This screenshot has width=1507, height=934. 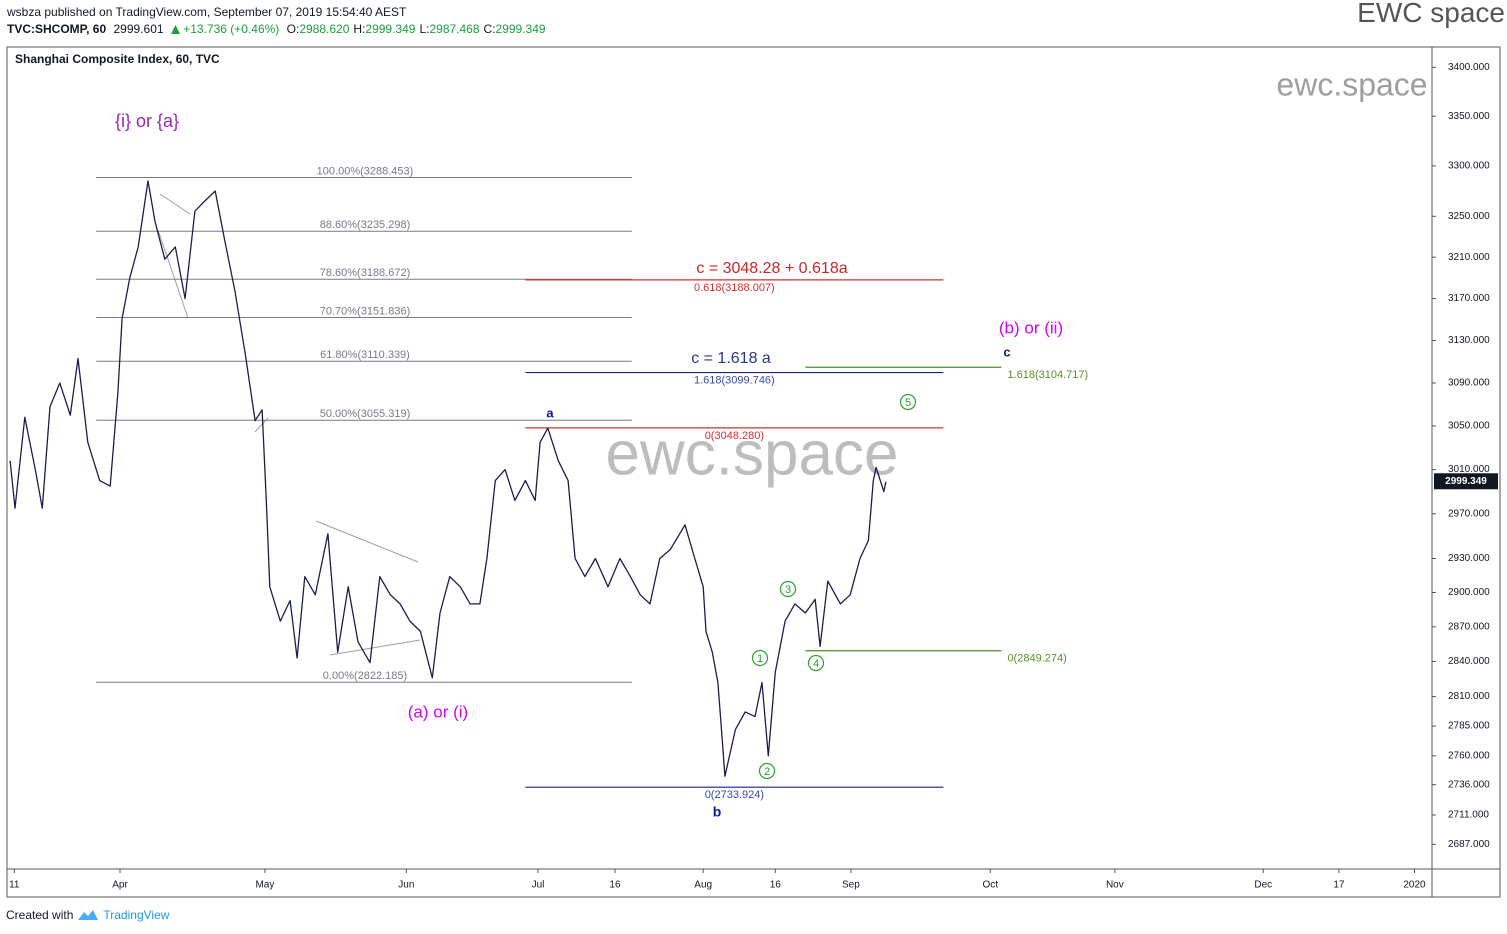 What do you see at coordinates (1339, 885) in the screenshot?
I see `x-tick-label: 17` at bounding box center [1339, 885].